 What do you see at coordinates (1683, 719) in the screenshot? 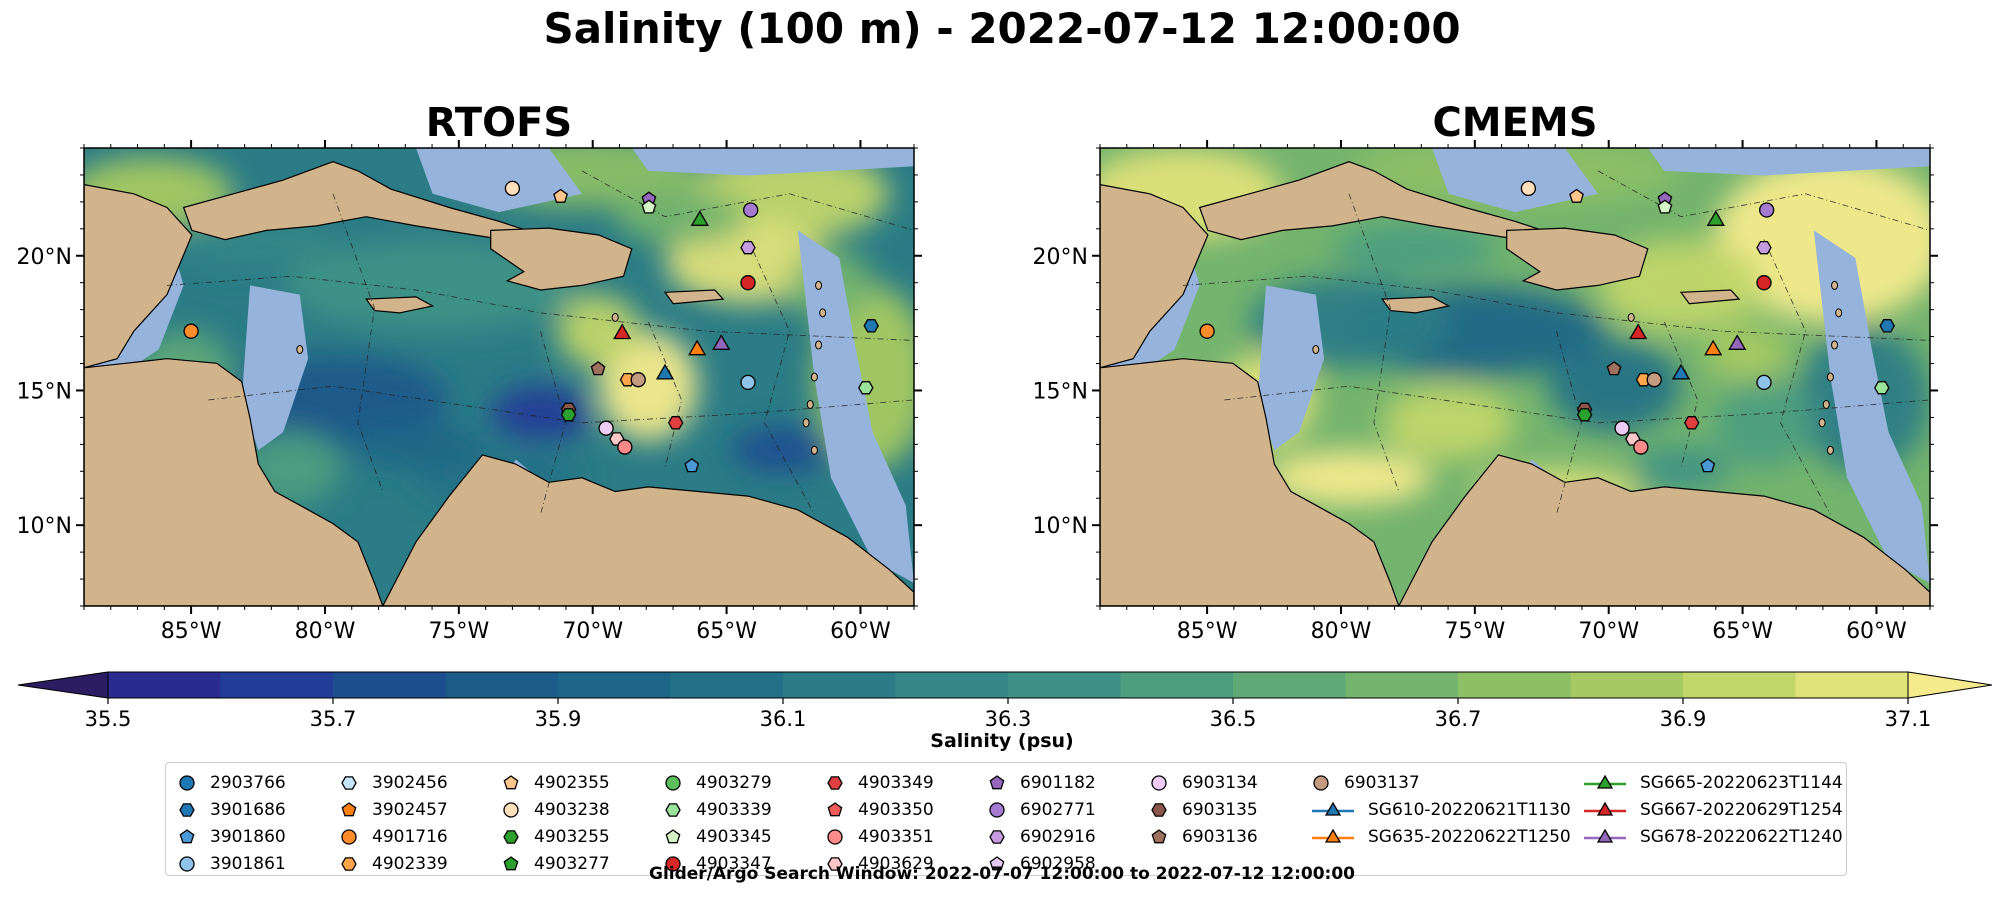
I see `colorbar-tick-label: 36.9` at bounding box center [1683, 719].